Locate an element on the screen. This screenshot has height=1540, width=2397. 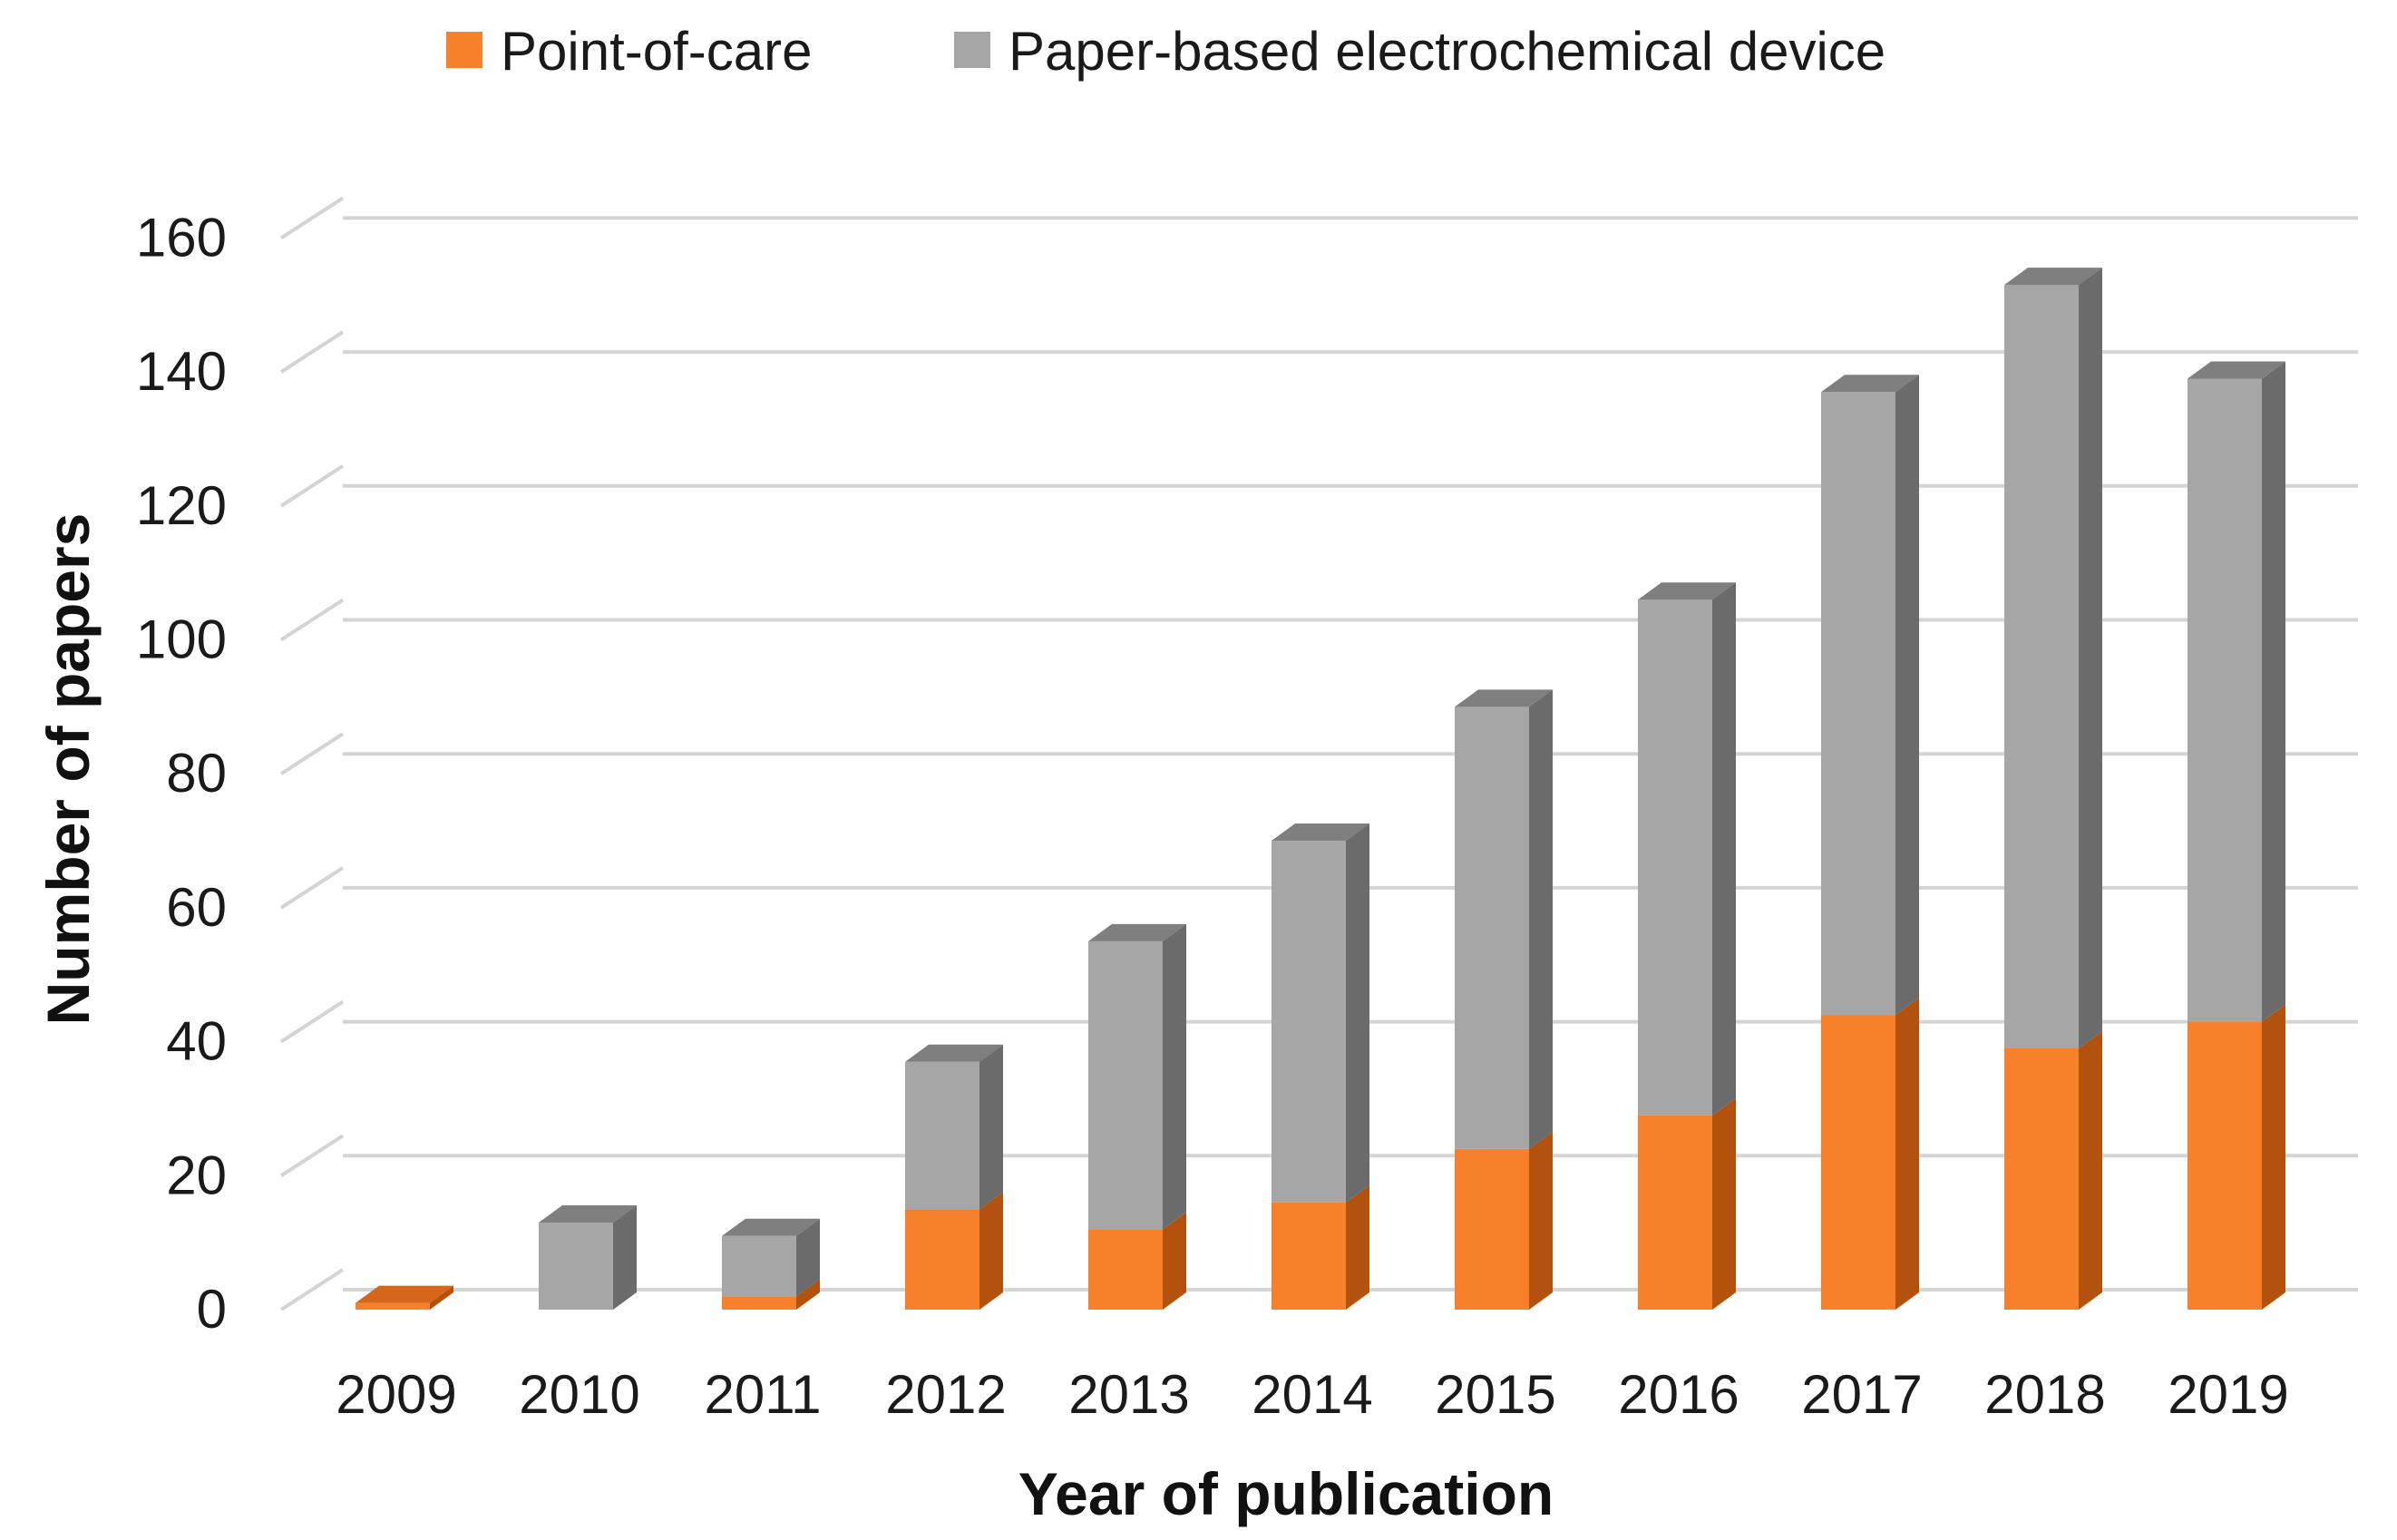
legend-swatch-point-of-care is located at coordinates (464, 50).